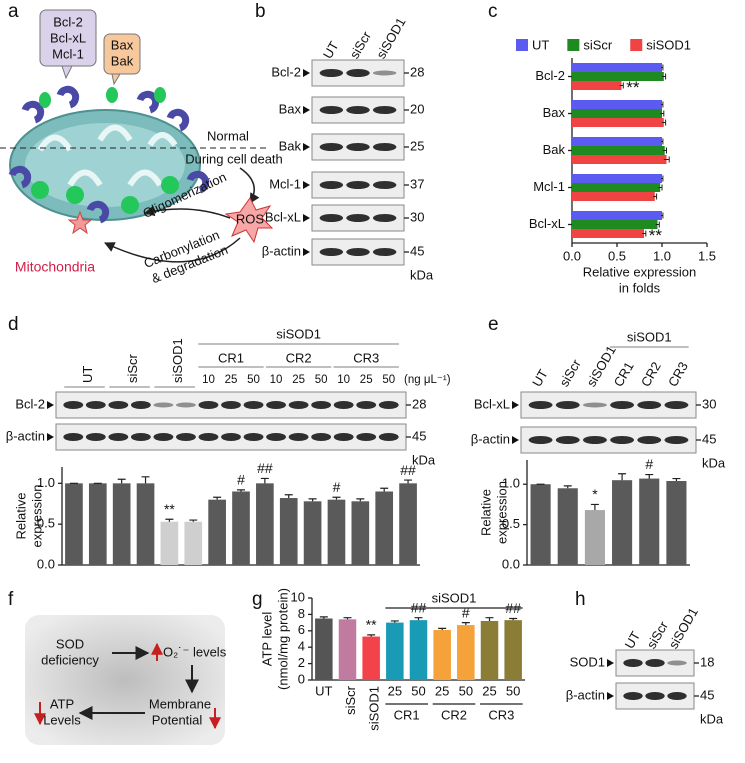  Describe the element at coordinates (573, 45) in the screenshot. I see `legend-swatch` at that location.